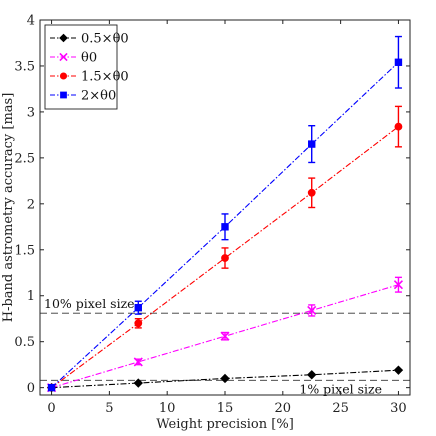 Image resolution: width=436 pixels, height=436 pixels. What do you see at coordinates (24, 250) in the screenshot?
I see `y-tick-label: 1.5` at bounding box center [24, 250].